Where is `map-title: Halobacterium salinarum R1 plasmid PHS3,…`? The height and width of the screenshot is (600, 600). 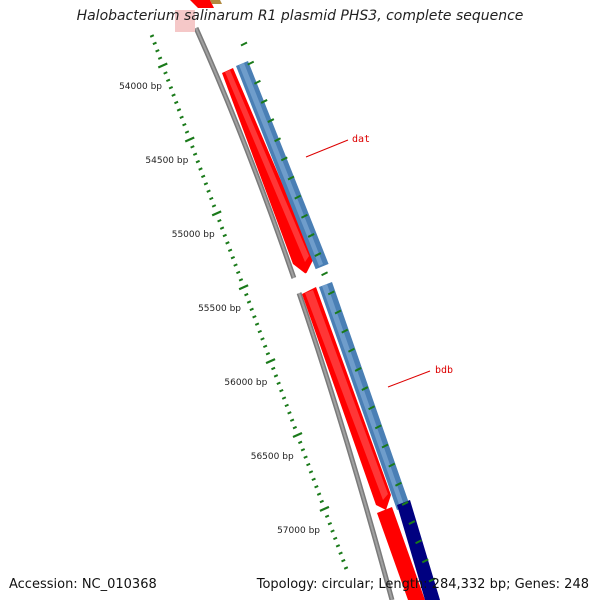 map-title: Halobacterium salinarum R1 plasmid PHS3,… is located at coordinates (300, 16).